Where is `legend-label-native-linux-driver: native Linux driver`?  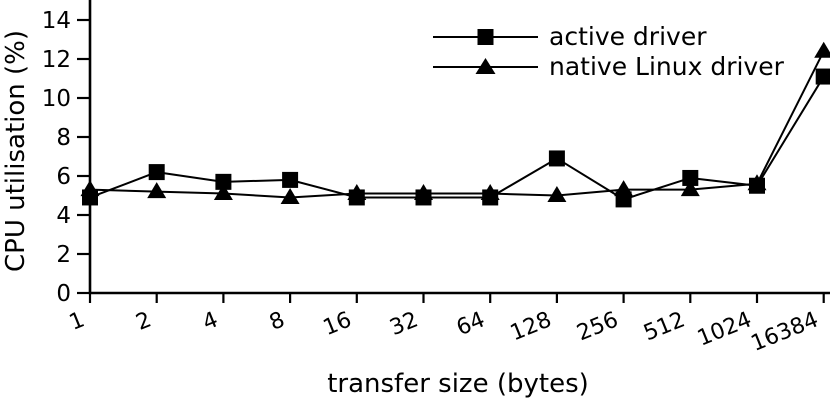
legend-label-native-linux-driver: native Linux driver is located at coordinates (667, 66).